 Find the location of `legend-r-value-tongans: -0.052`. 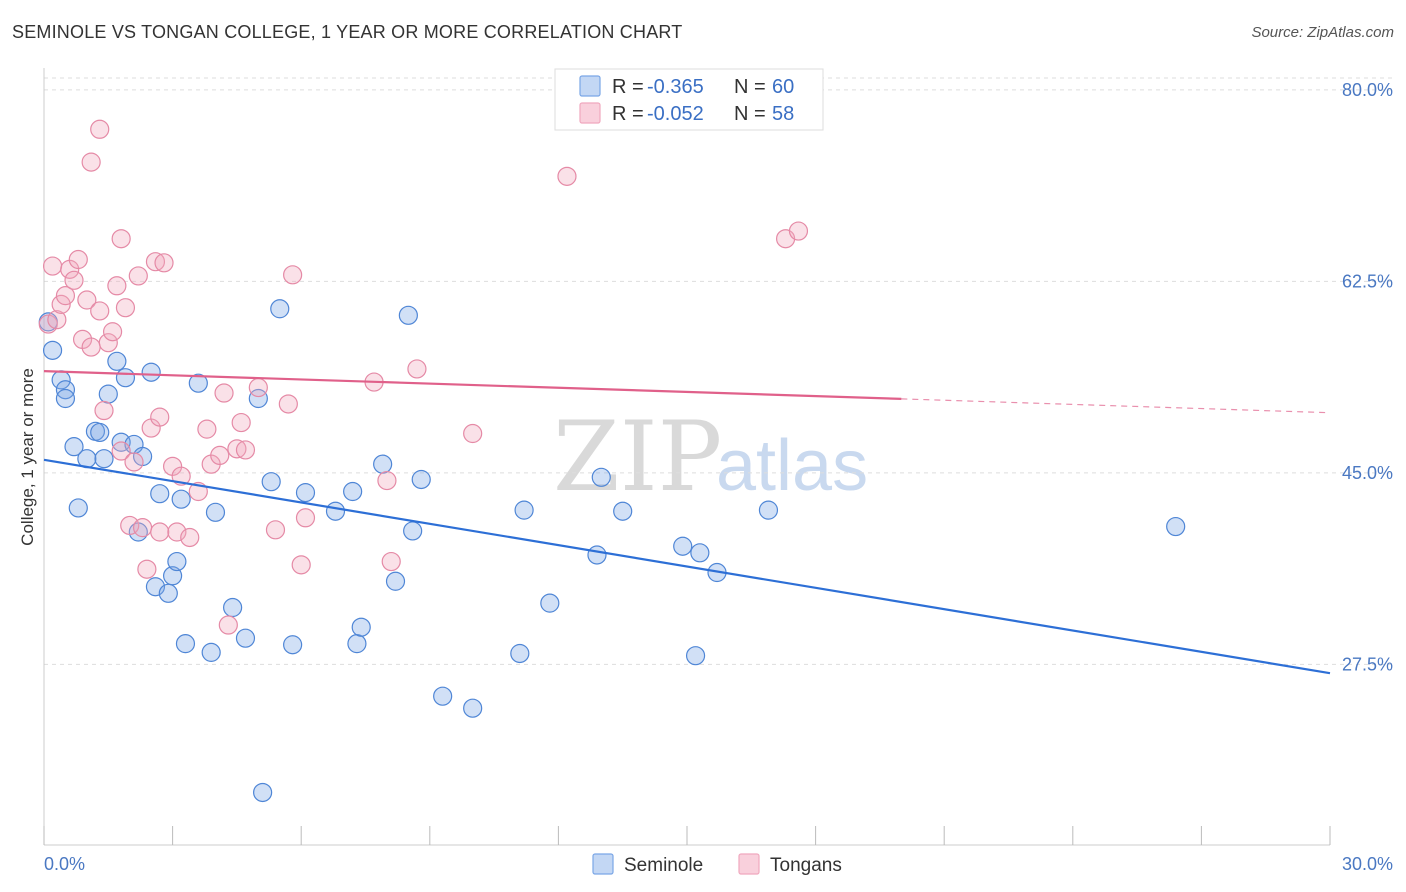

legend-r-value-tongans: -0.052 is located at coordinates (675, 114).